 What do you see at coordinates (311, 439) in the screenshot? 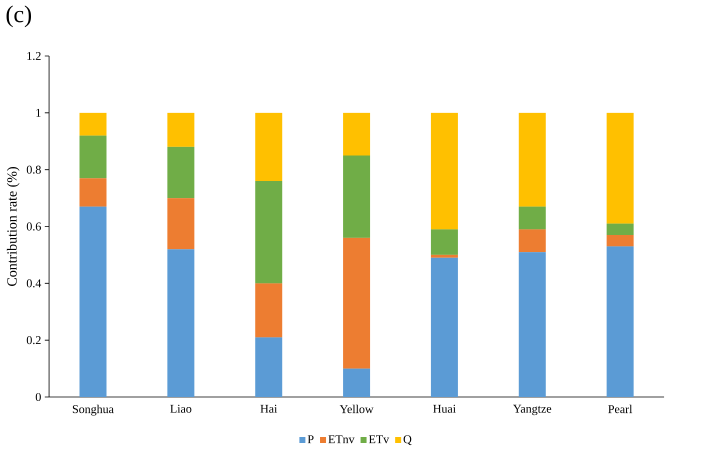
I see `legend-label: P` at bounding box center [311, 439].